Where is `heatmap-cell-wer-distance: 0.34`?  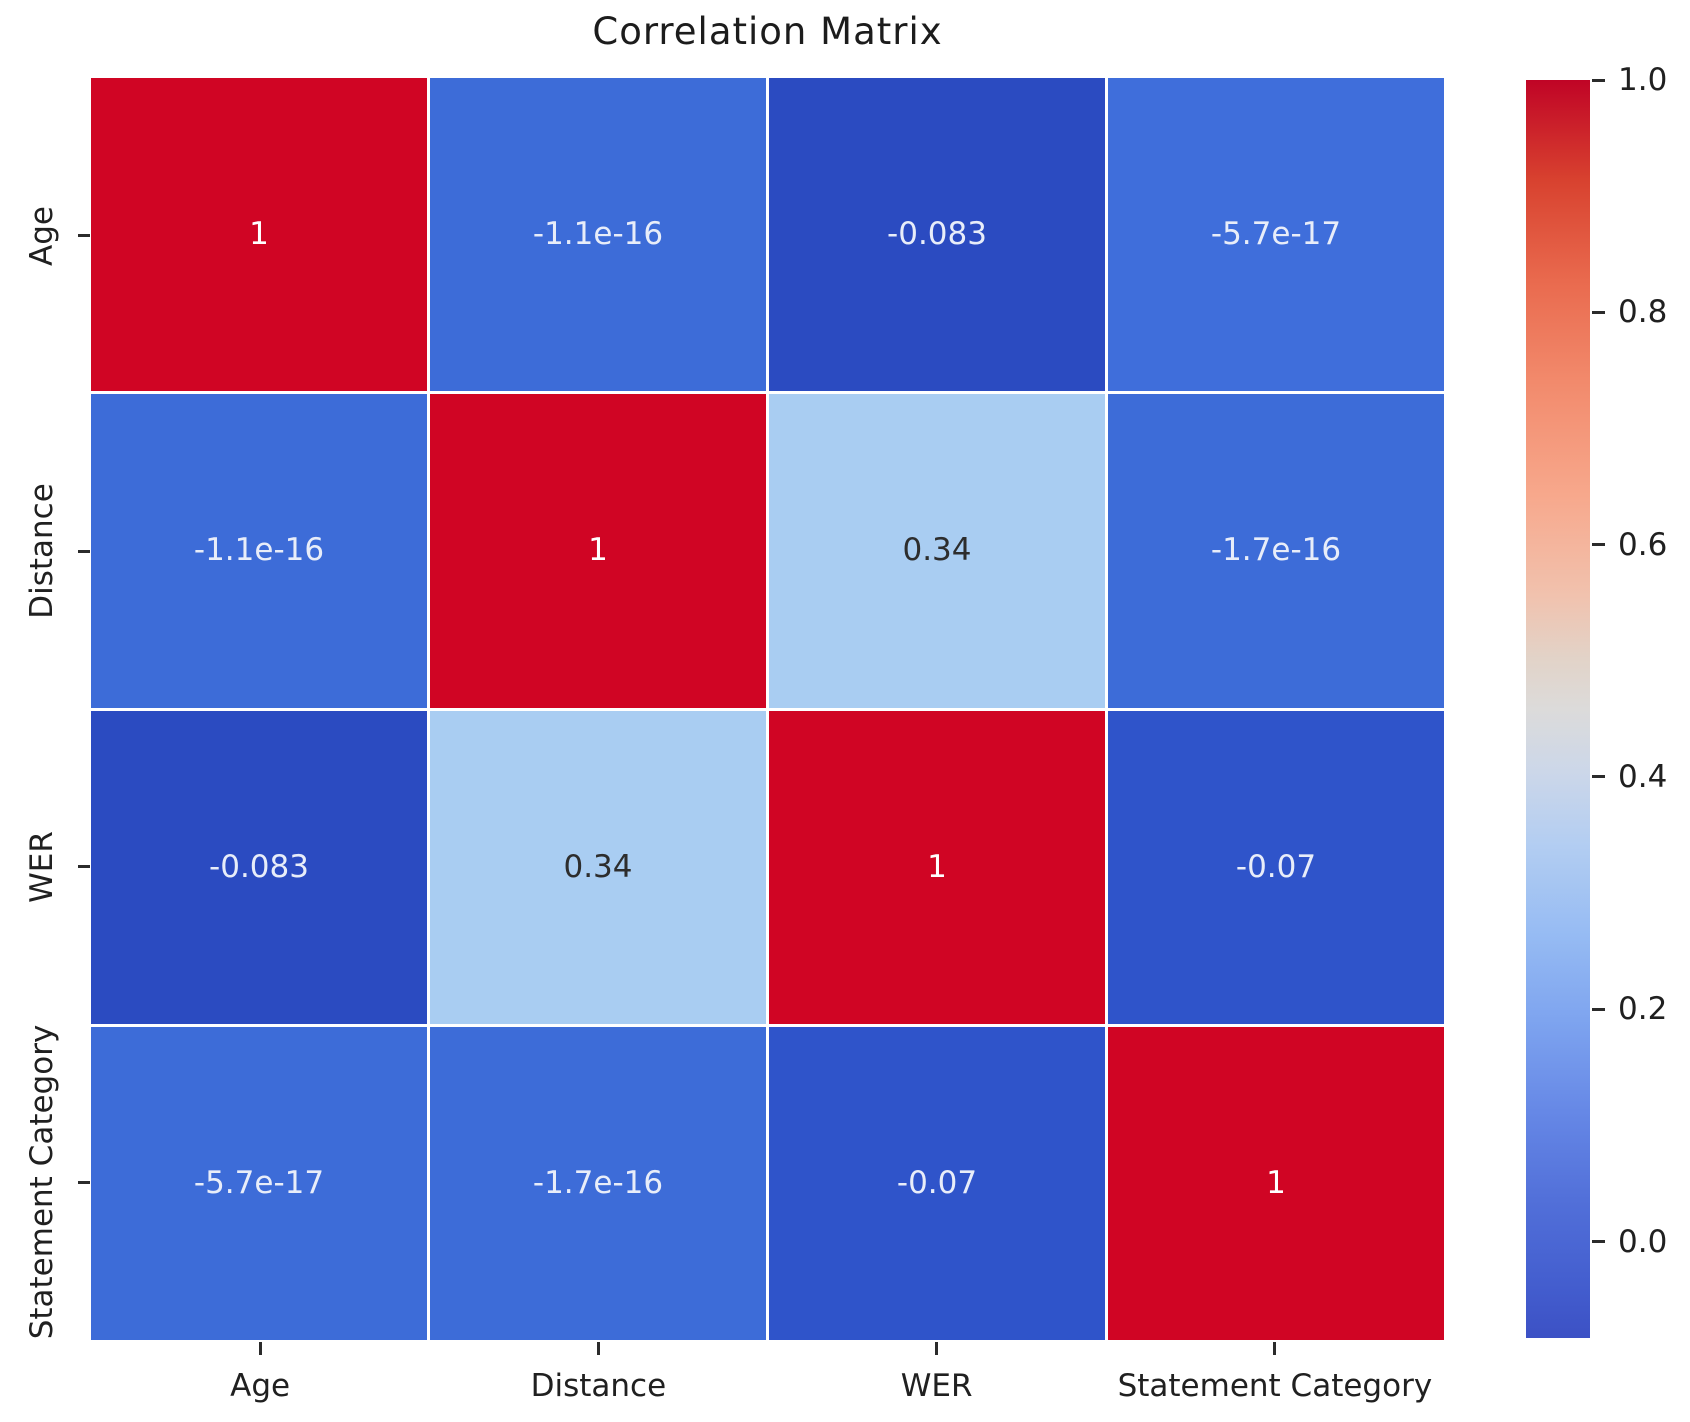
heatmap-cell-wer-distance: 0.34 is located at coordinates (598, 867).